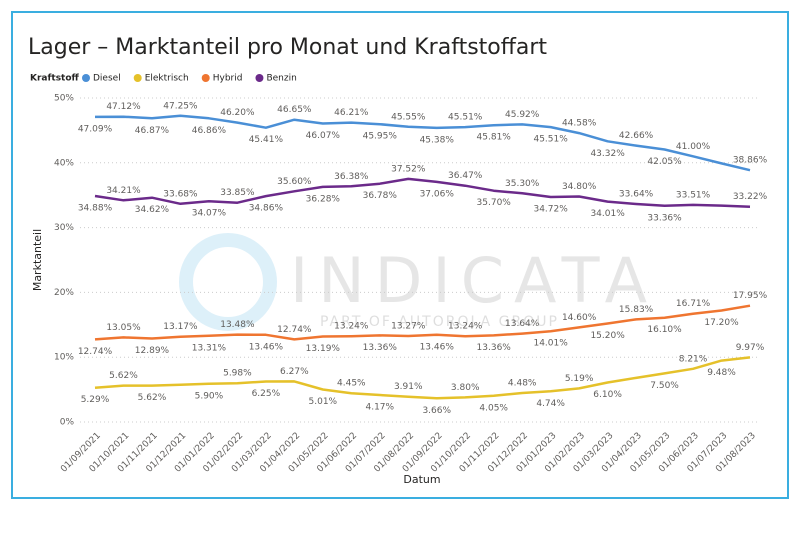 The image size is (800, 536). Describe the element at coordinates (237, 193) in the screenshot. I see `data-label: 33.85%` at that location.